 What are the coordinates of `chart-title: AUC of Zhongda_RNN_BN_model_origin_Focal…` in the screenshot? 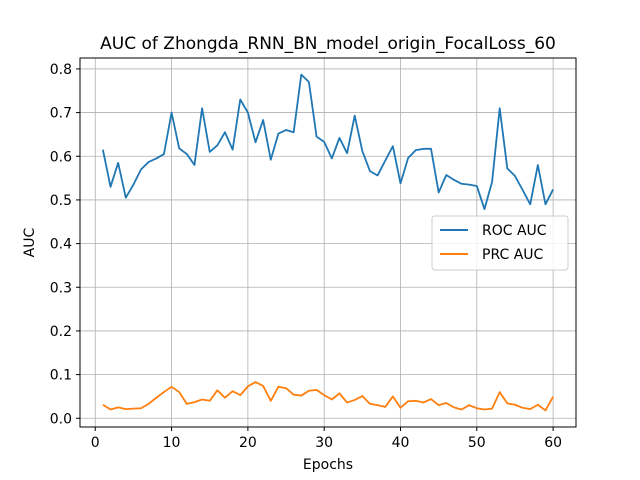 It's located at (328, 44).